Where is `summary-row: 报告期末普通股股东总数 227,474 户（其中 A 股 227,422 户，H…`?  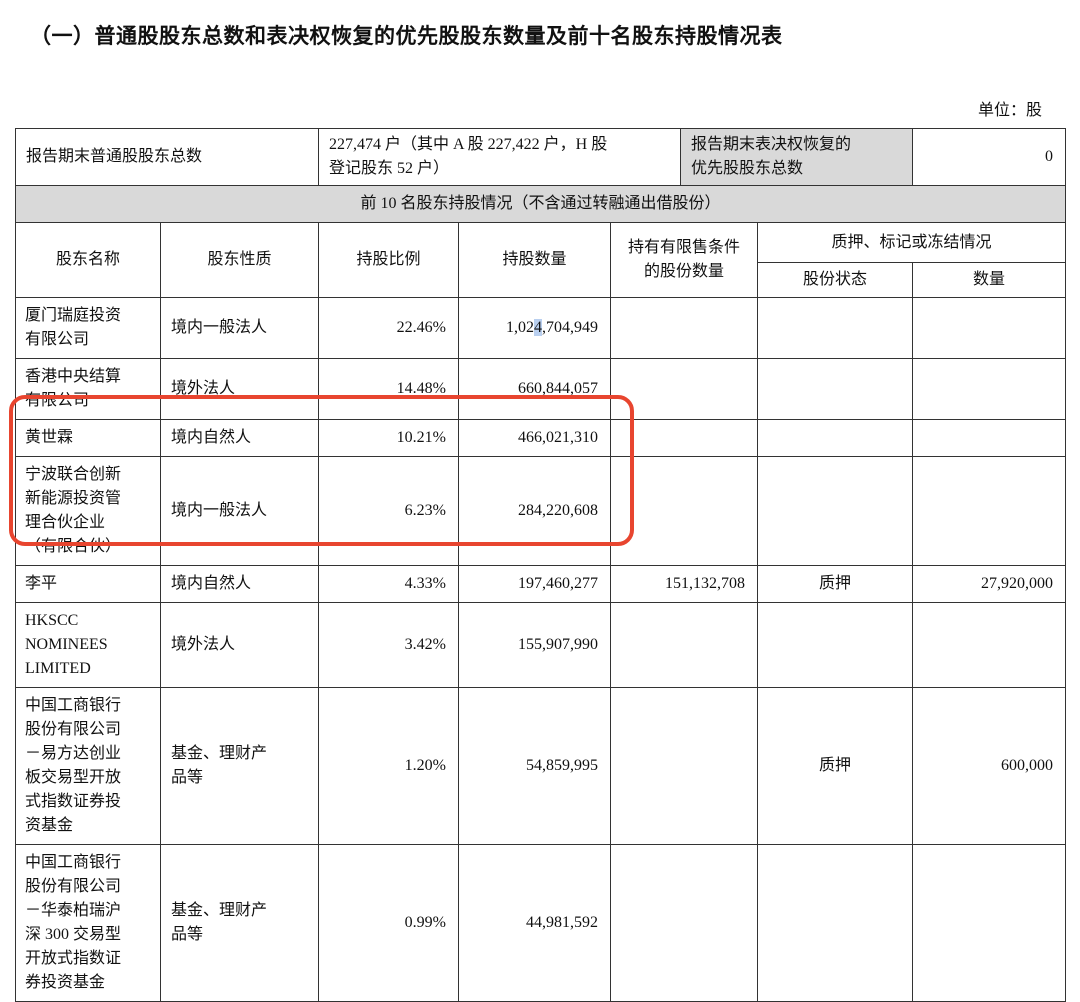 summary-row: 报告期末普通股股东总数 227,474 户（其中 A 股 227,422 户，H… is located at coordinates (540, 157).